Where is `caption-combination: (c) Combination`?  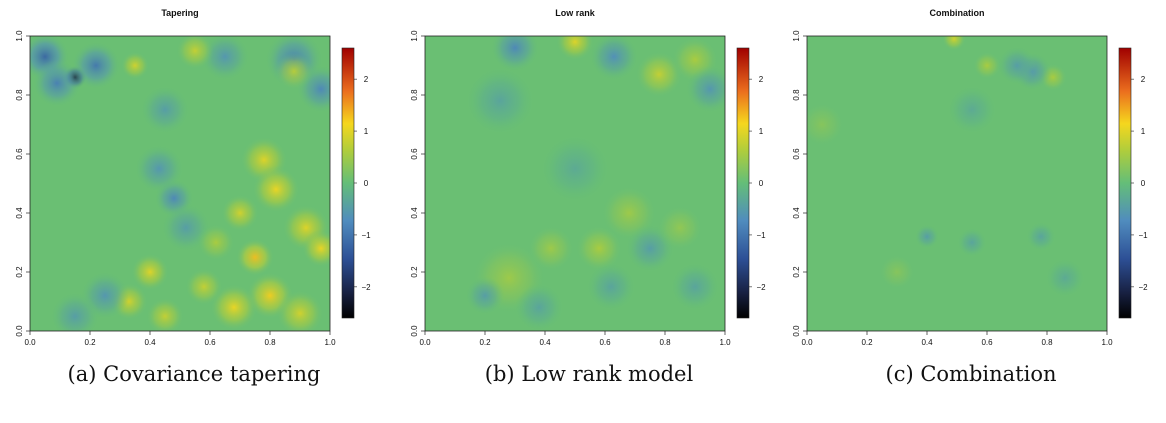 caption-combination: (c) Combination is located at coordinates (971, 374).